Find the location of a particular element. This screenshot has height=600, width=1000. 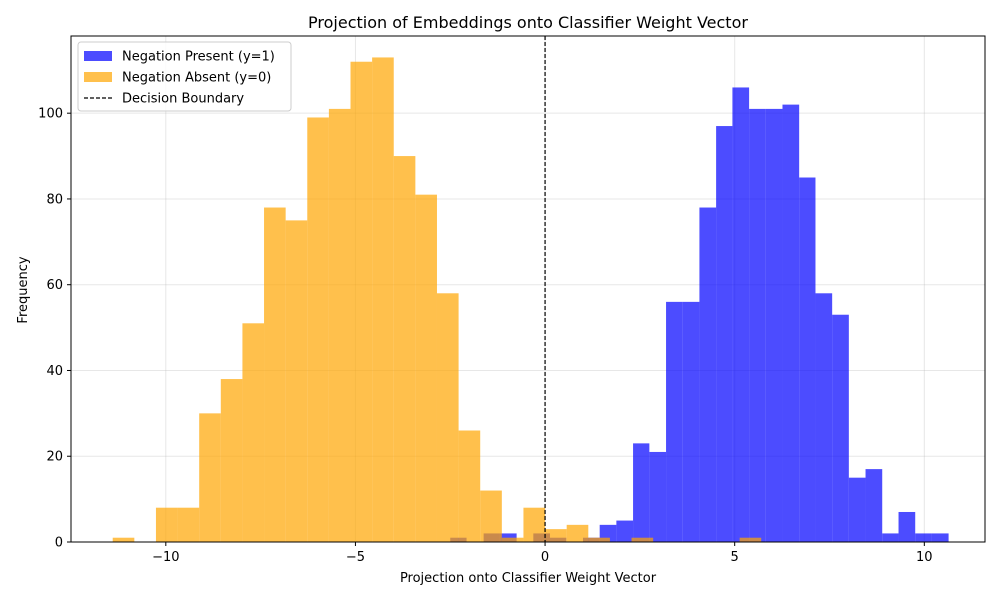

x-tick-label: −5 is located at coordinates (355, 557).